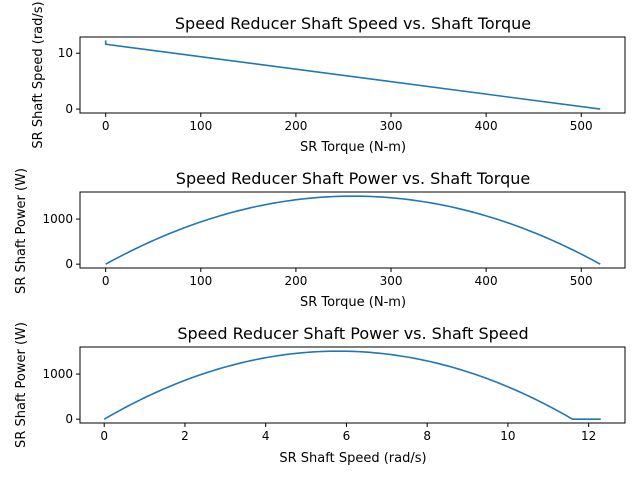  What do you see at coordinates (266, 436) in the screenshot?
I see `chart3-x-tick-label: 4` at bounding box center [266, 436].